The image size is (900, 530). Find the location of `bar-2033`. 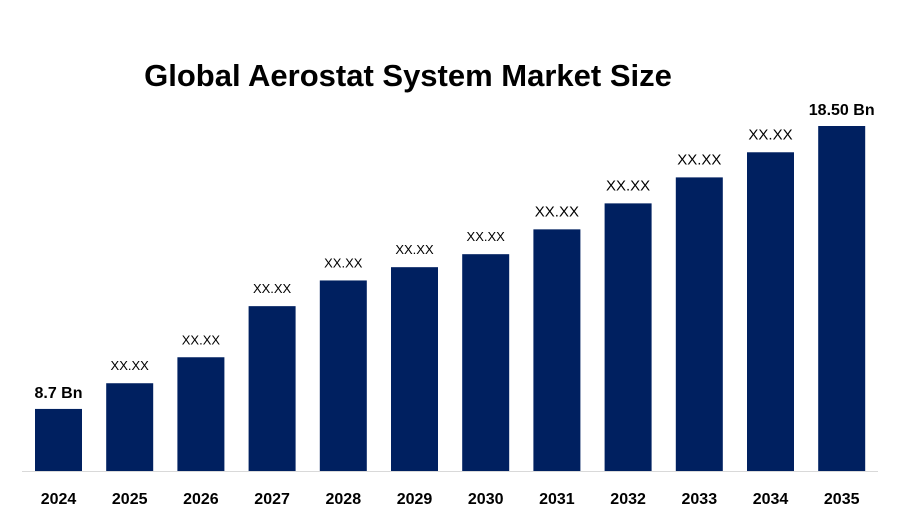

bar-2033 is located at coordinates (699, 324).